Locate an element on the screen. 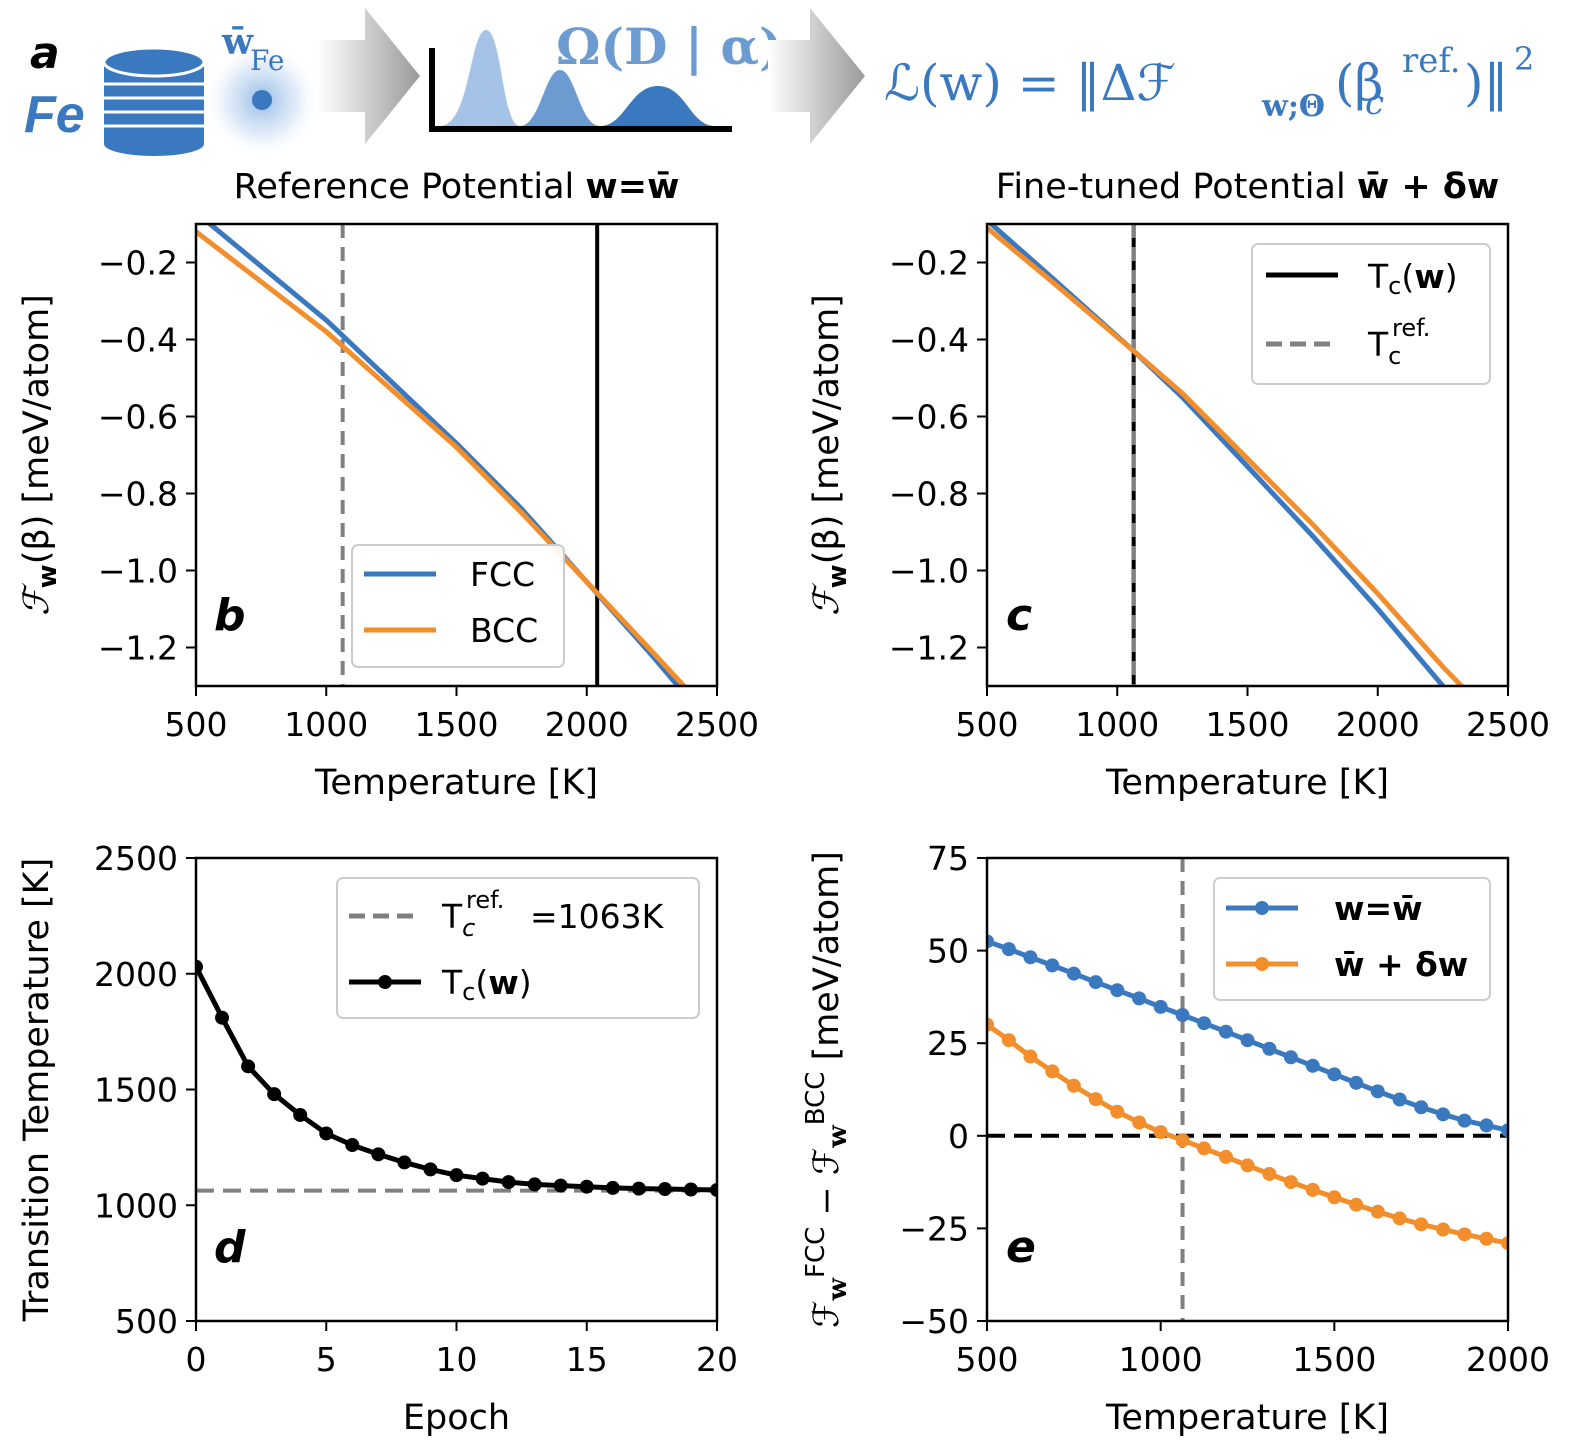 This screenshot has width=1570, height=1446. element-label: Fe is located at coordinates (54, 115).